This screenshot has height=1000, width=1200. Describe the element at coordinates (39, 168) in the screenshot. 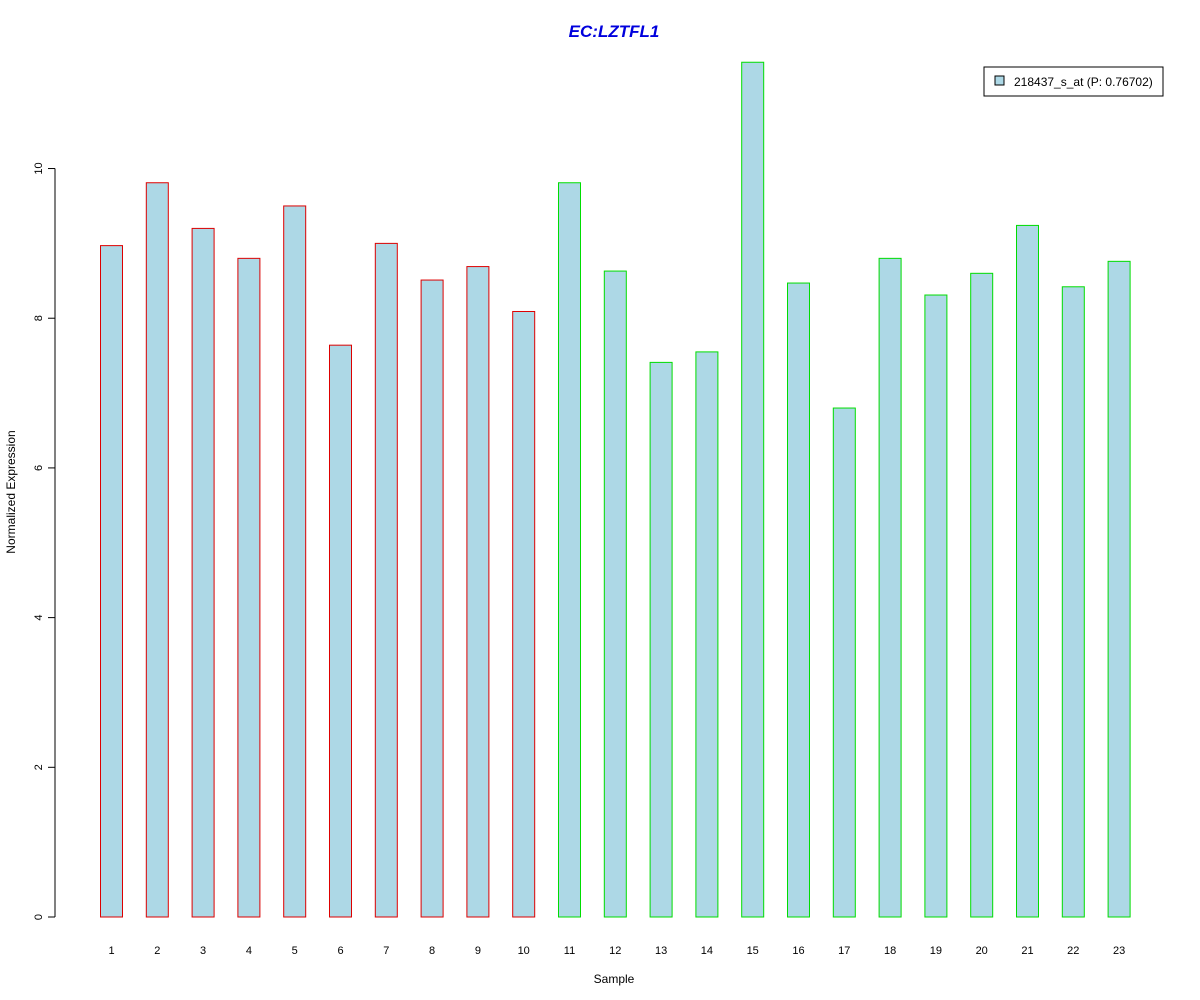

I see `y-tick-label: 10` at that location.